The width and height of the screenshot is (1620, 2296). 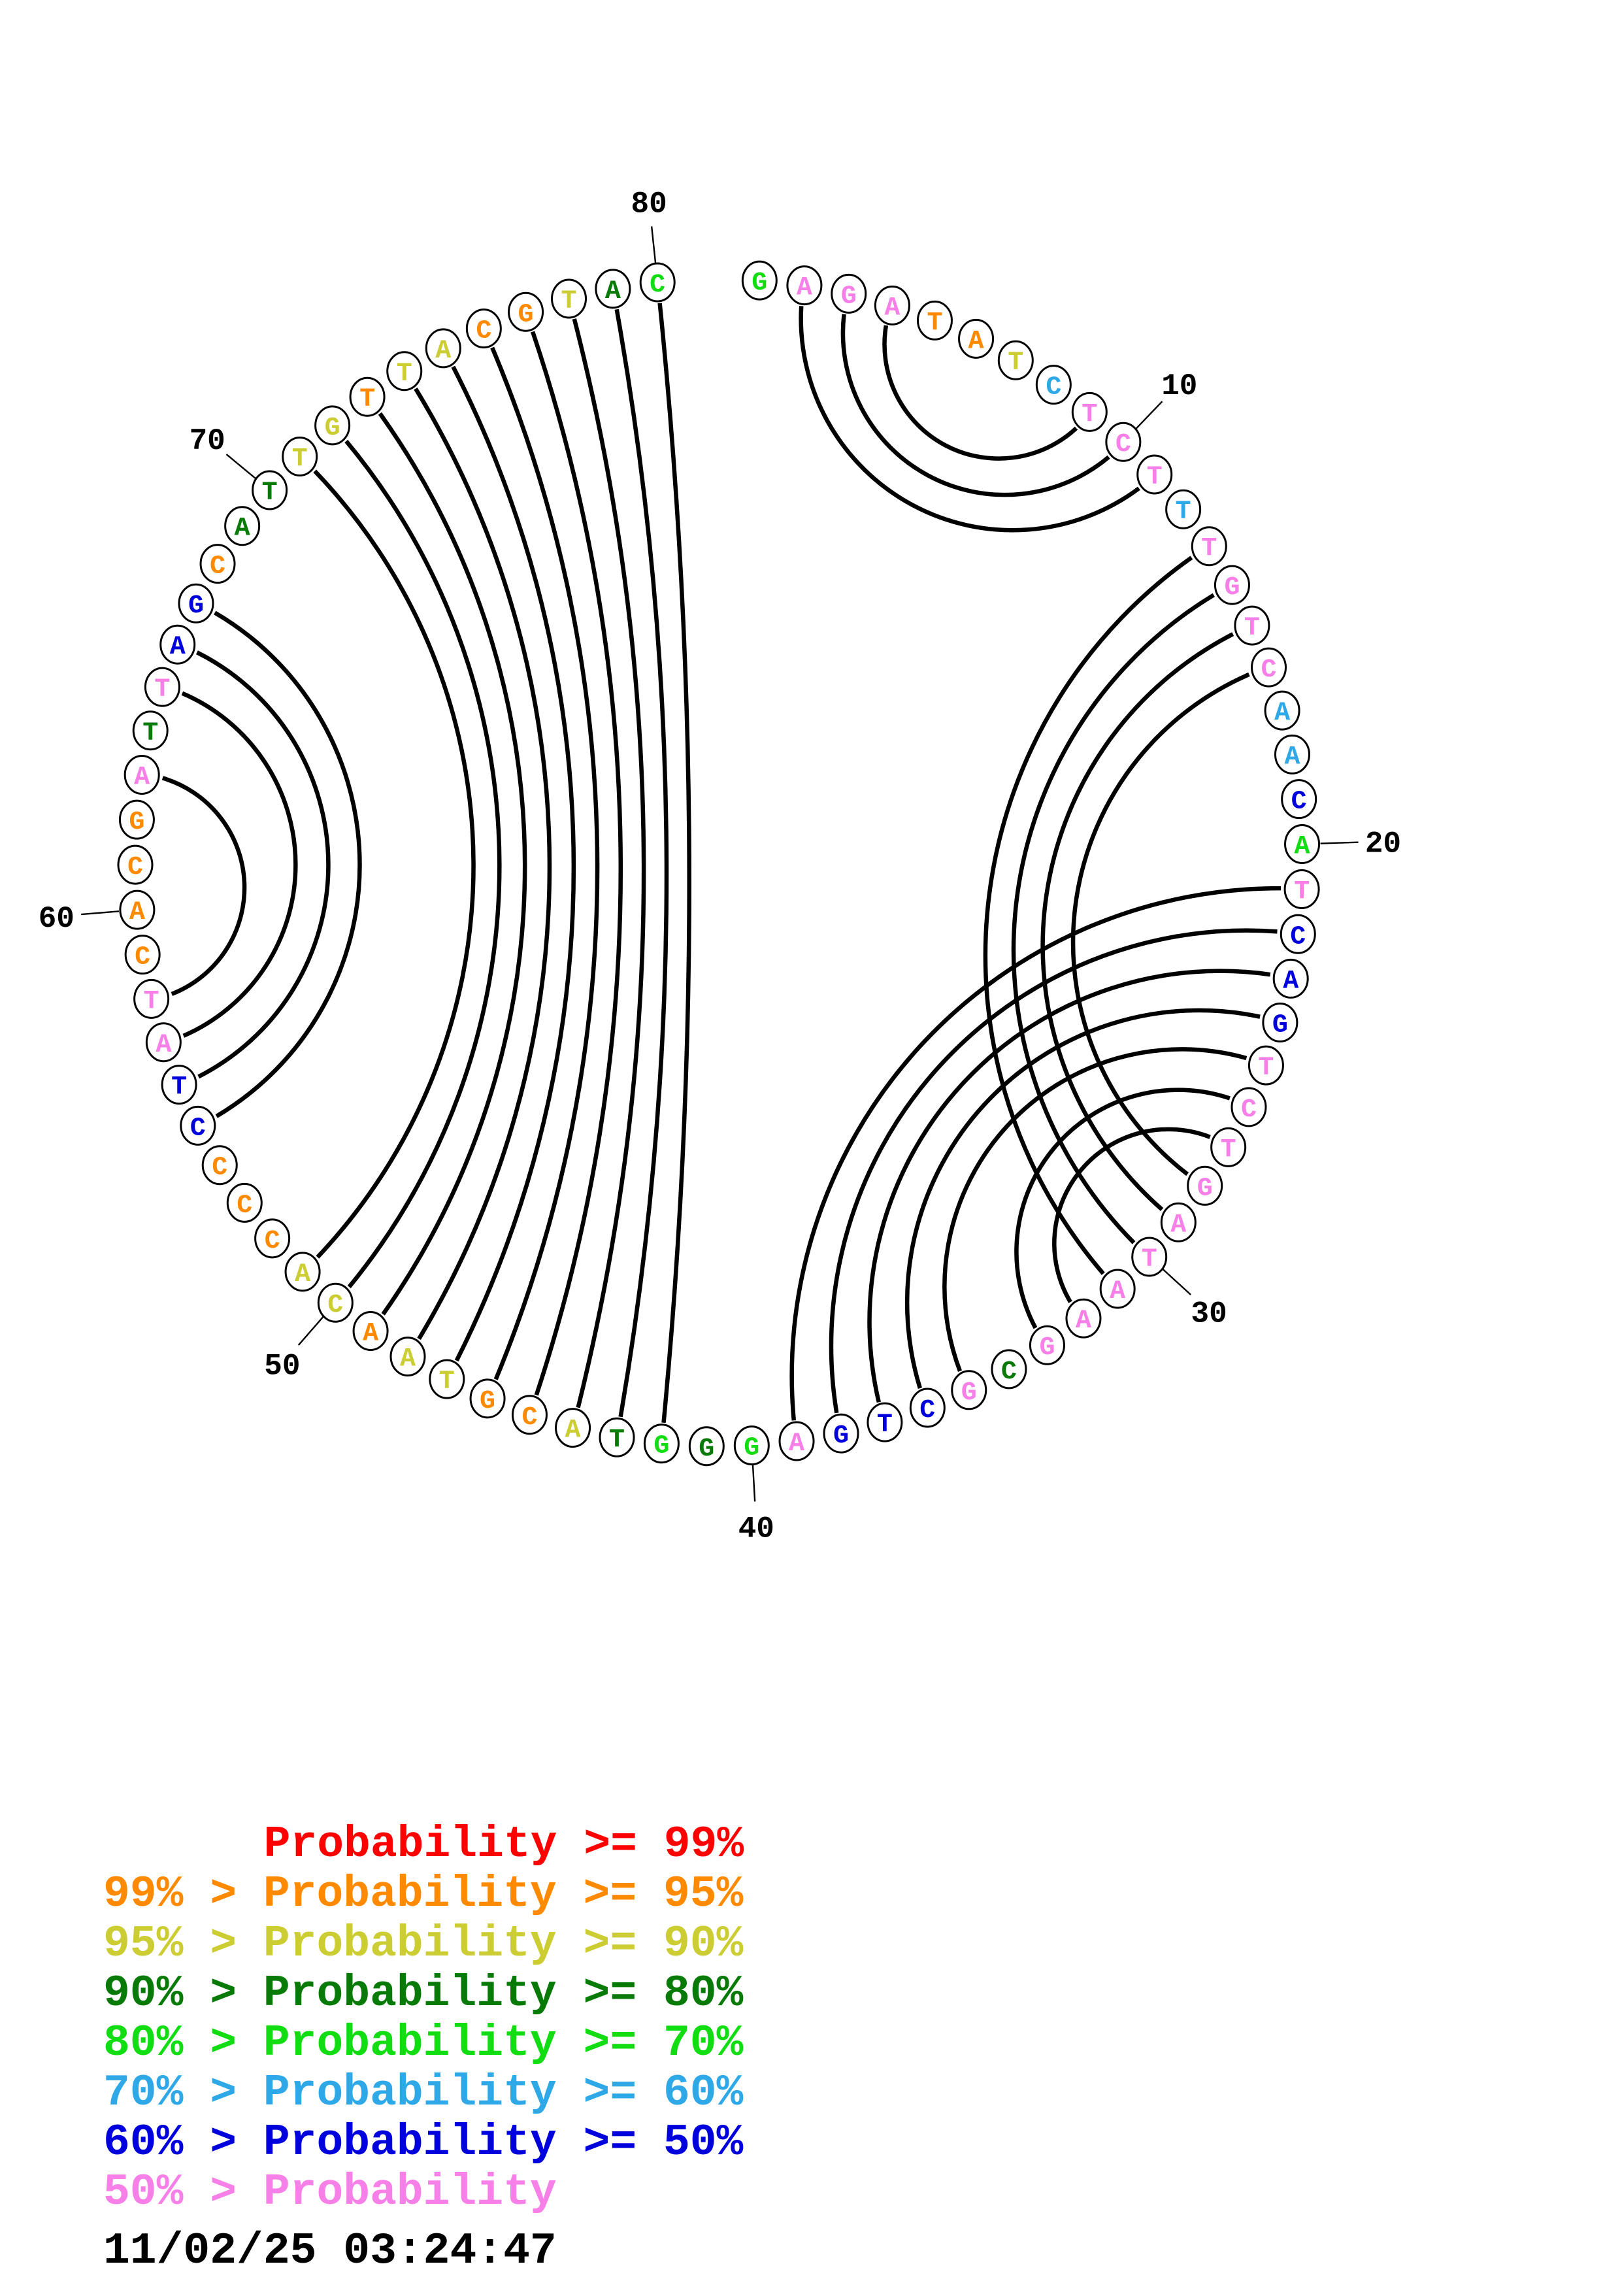 I want to click on nucleotide-38: G, so click(x=841, y=1433).